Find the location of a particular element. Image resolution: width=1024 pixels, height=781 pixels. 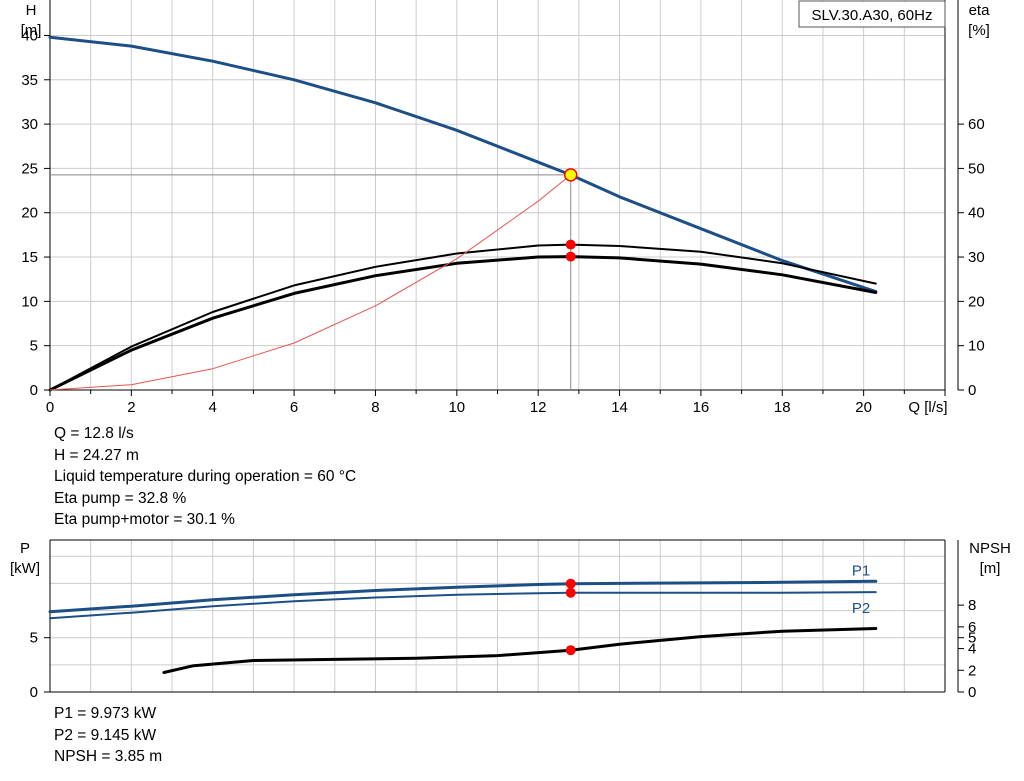

y2-tick-label: 50 is located at coordinates (976, 168).